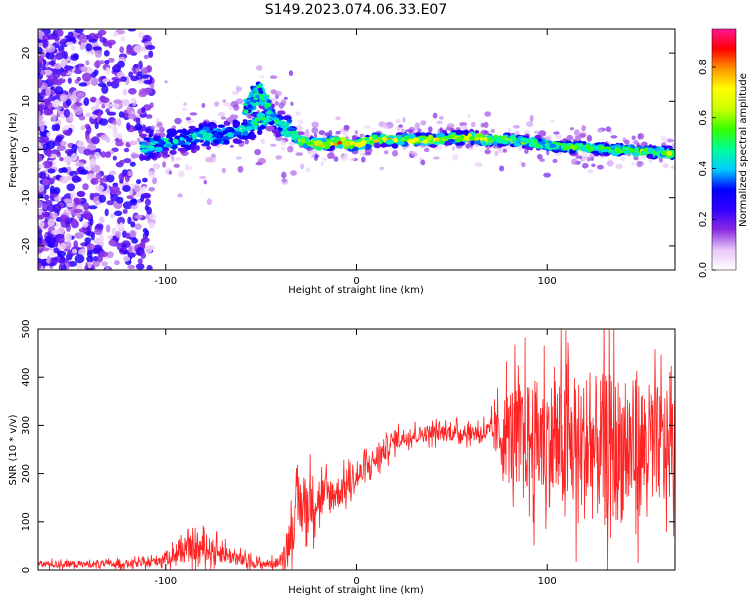 The height and width of the screenshot is (600, 750). What do you see at coordinates (254, 104) in the screenshot?
I see `branch-point` at bounding box center [254, 104].